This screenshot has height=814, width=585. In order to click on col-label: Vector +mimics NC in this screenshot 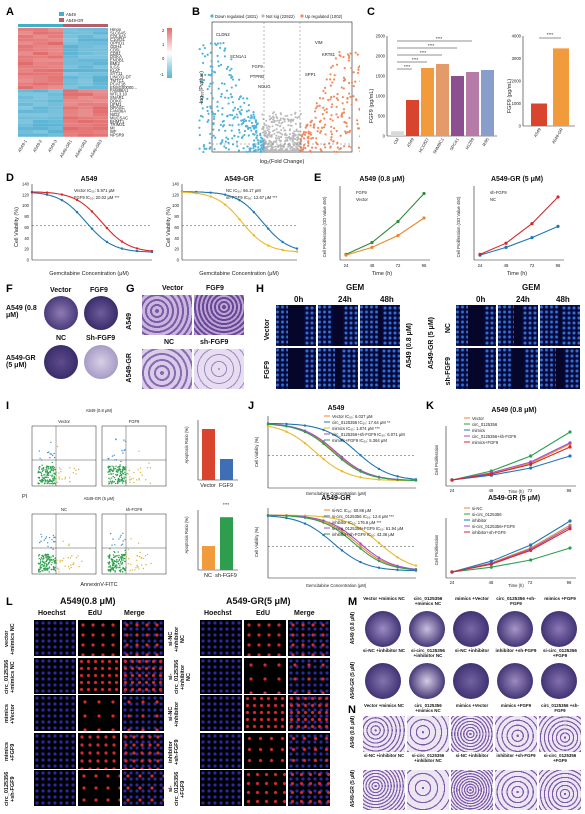, I will do `click(384, 705)`.